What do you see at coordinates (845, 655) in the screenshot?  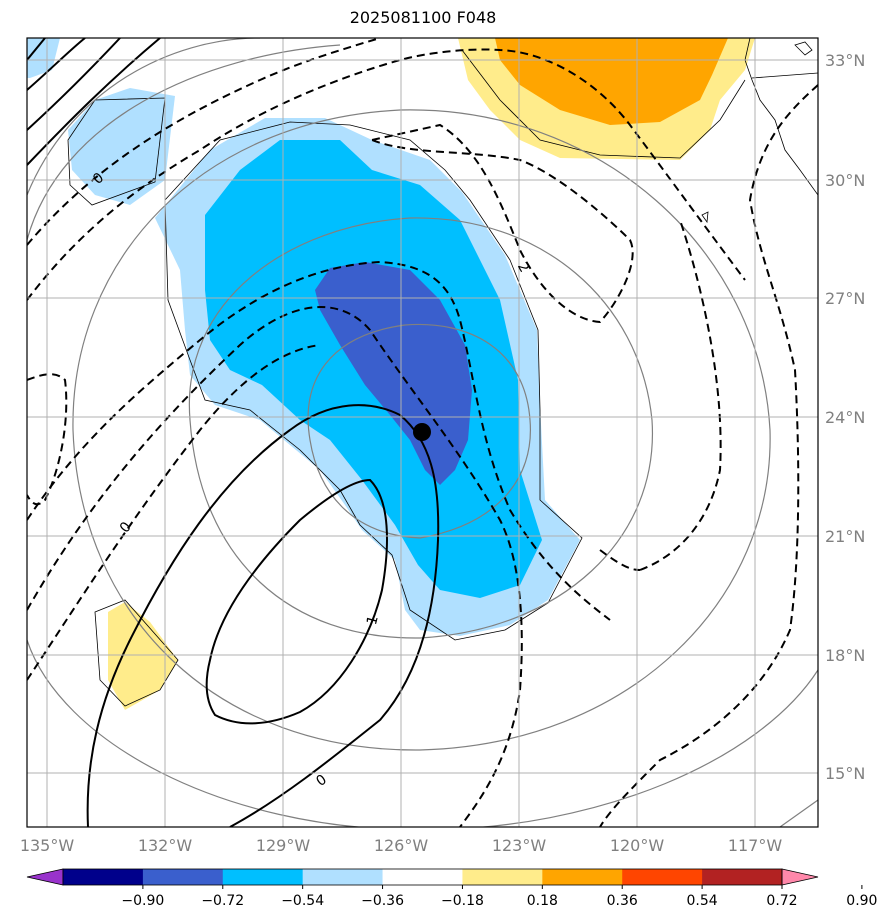 I see `lat-label: 18°N` at bounding box center [845, 655].